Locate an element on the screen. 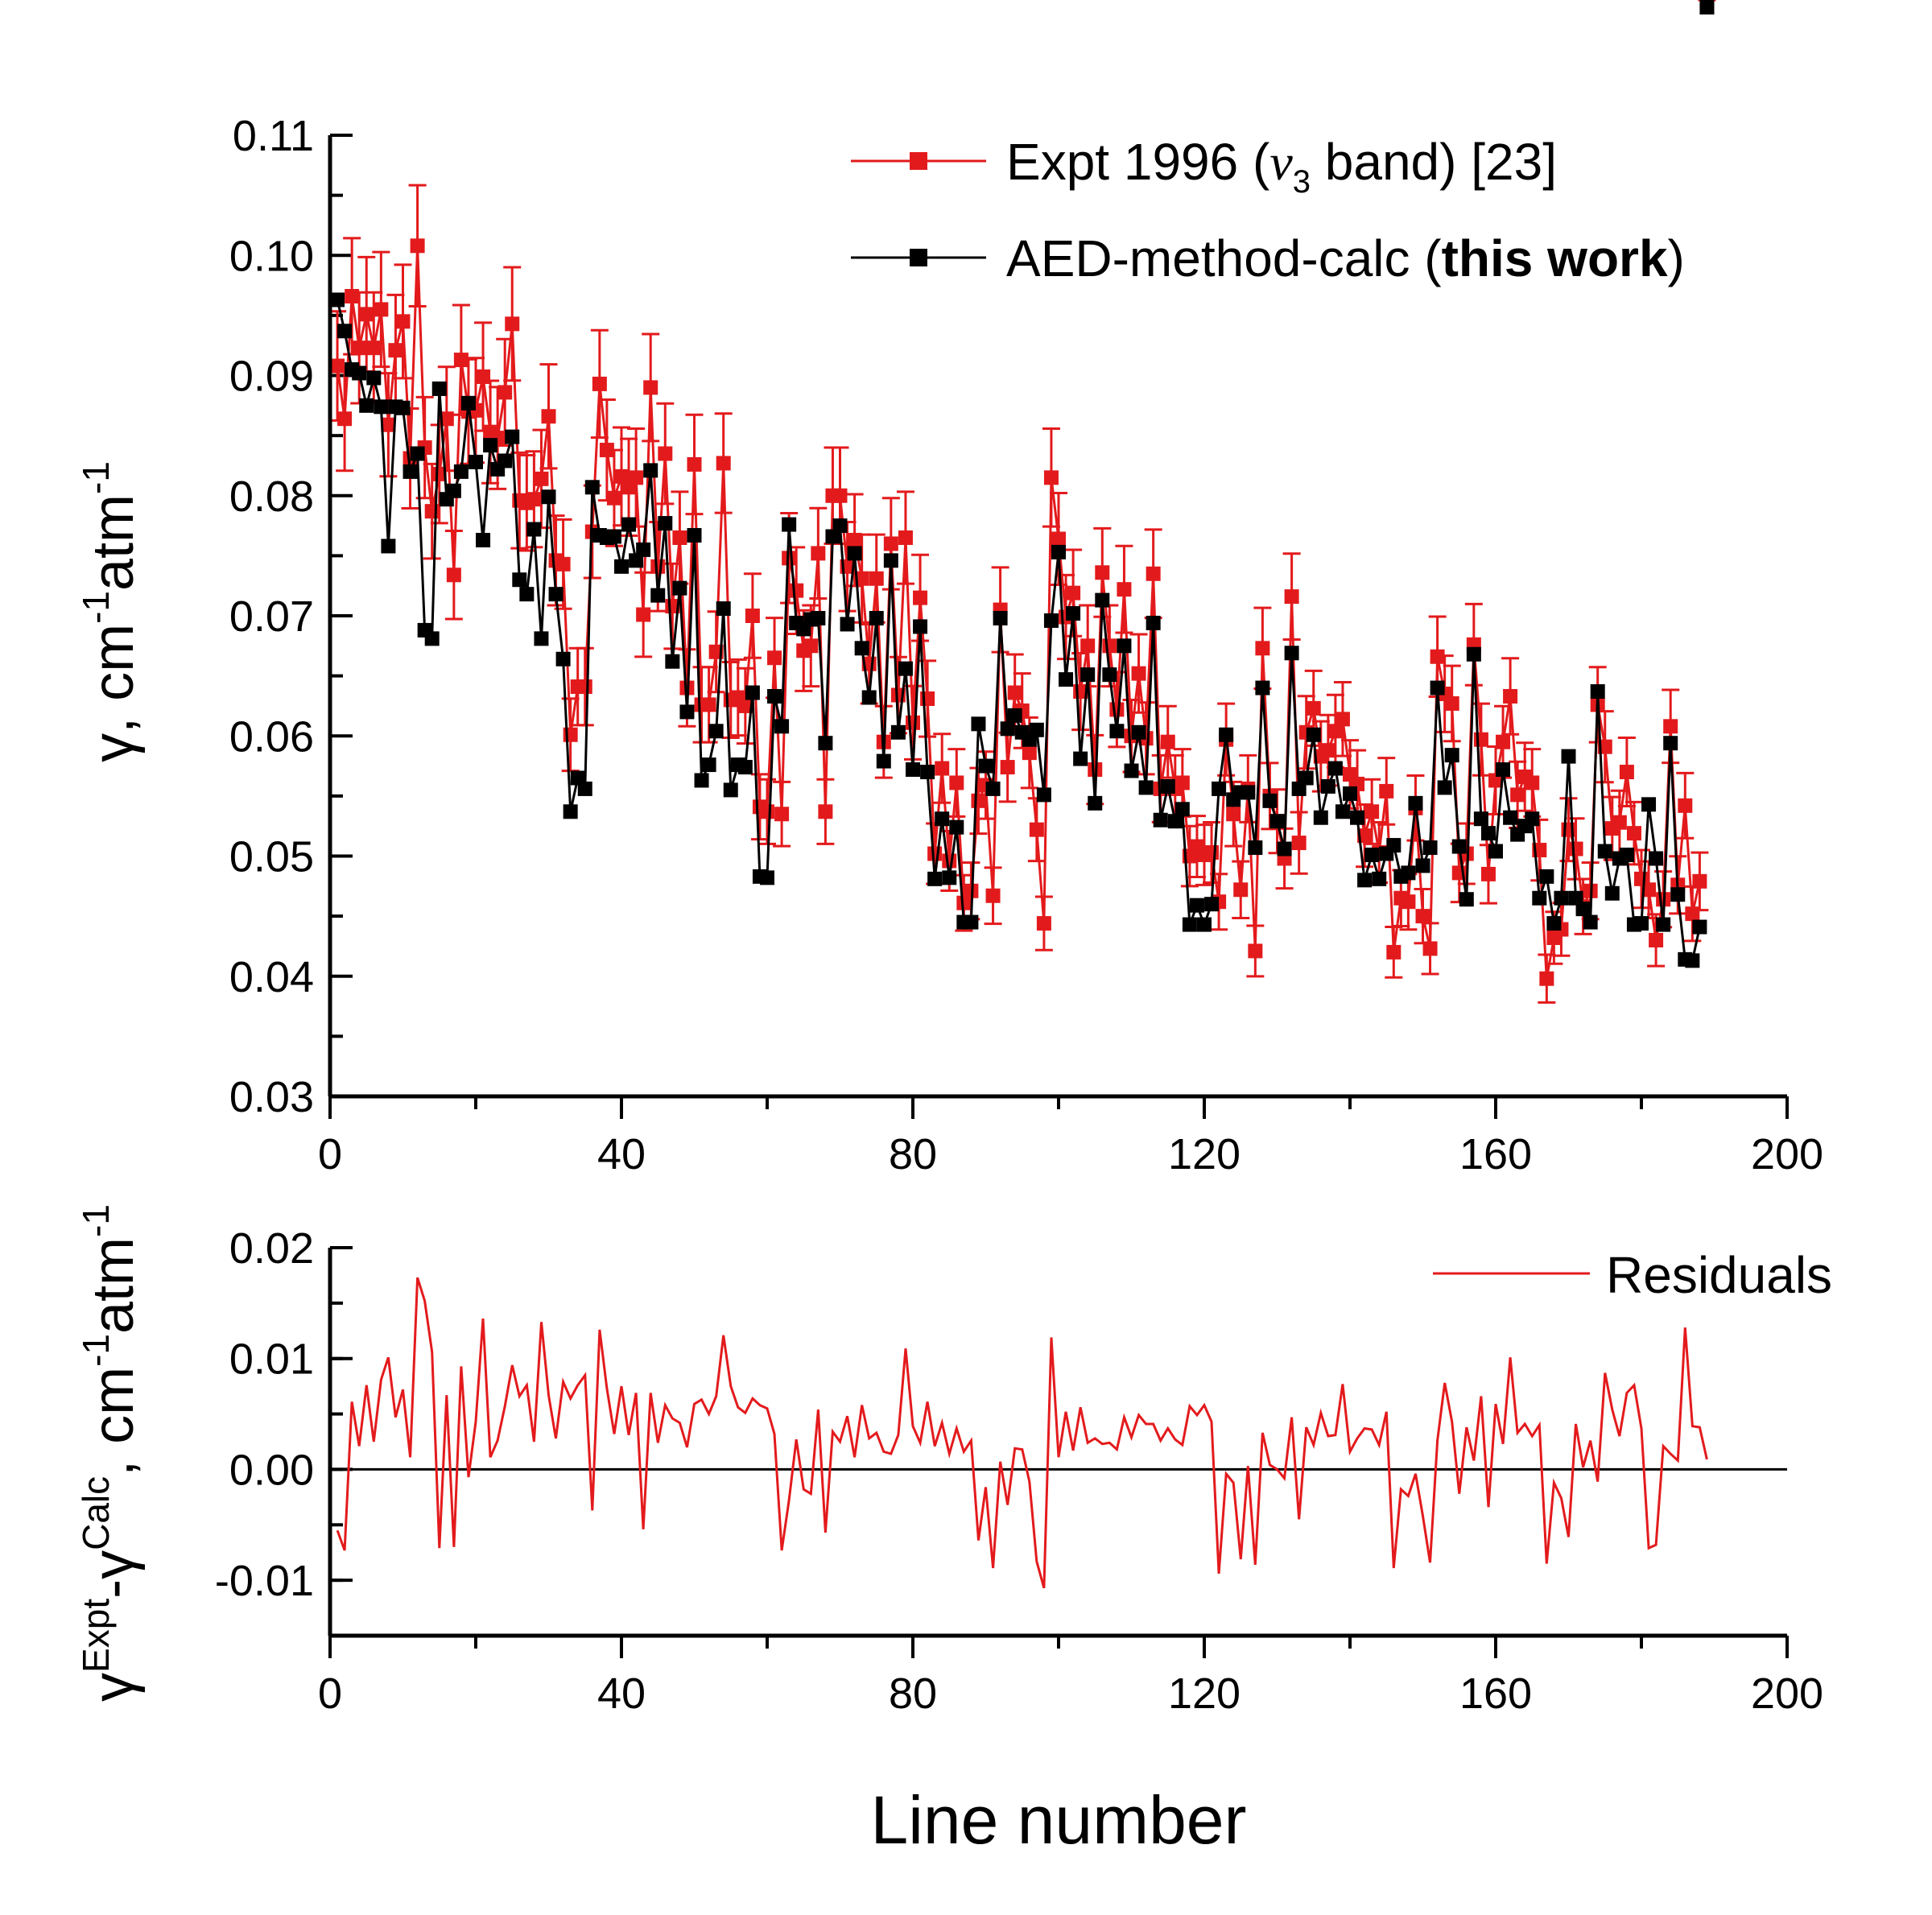  bottom-y-ticks: -0.01 0.00 0.01 0.02 is located at coordinates (284, 1430).